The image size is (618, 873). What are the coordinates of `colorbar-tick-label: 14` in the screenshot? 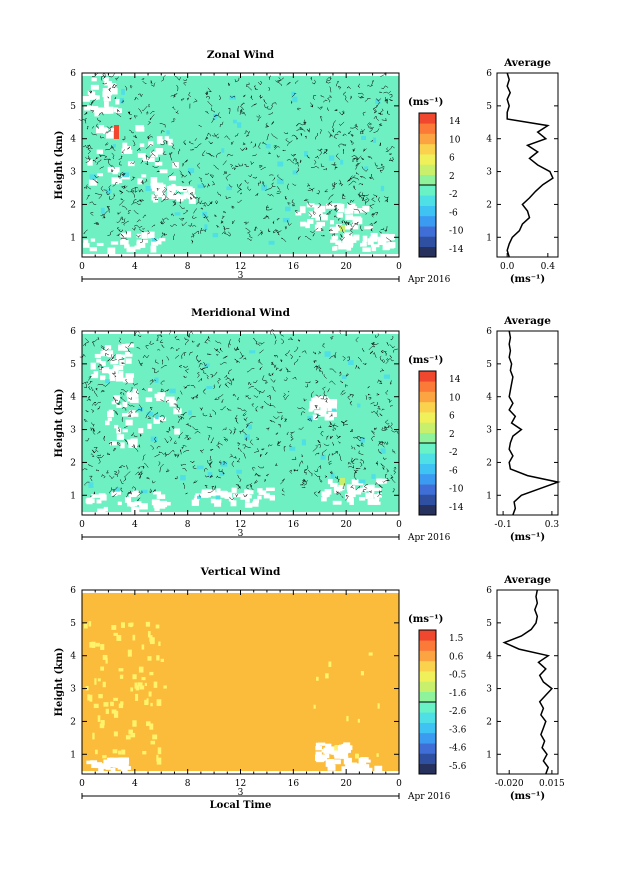 It's located at (455, 380).